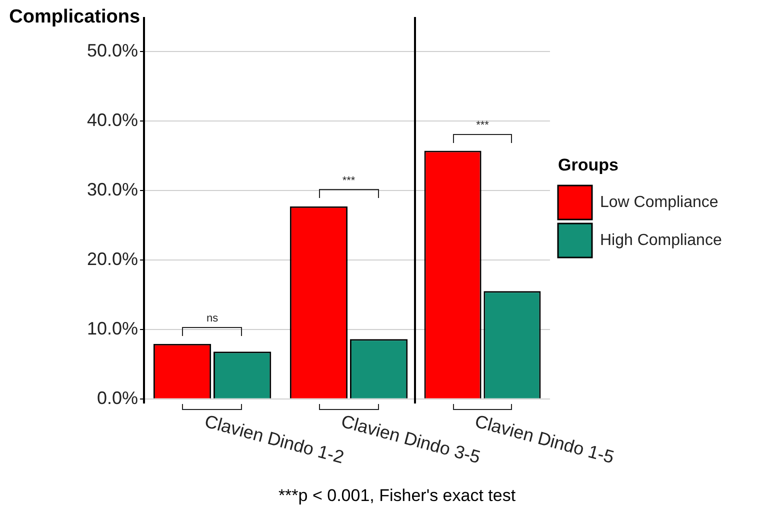 The width and height of the screenshot is (757, 511). What do you see at coordinates (397, 496) in the screenshot?
I see `text: ***p < 0.001, Fisher's exact test` at bounding box center [397, 496].